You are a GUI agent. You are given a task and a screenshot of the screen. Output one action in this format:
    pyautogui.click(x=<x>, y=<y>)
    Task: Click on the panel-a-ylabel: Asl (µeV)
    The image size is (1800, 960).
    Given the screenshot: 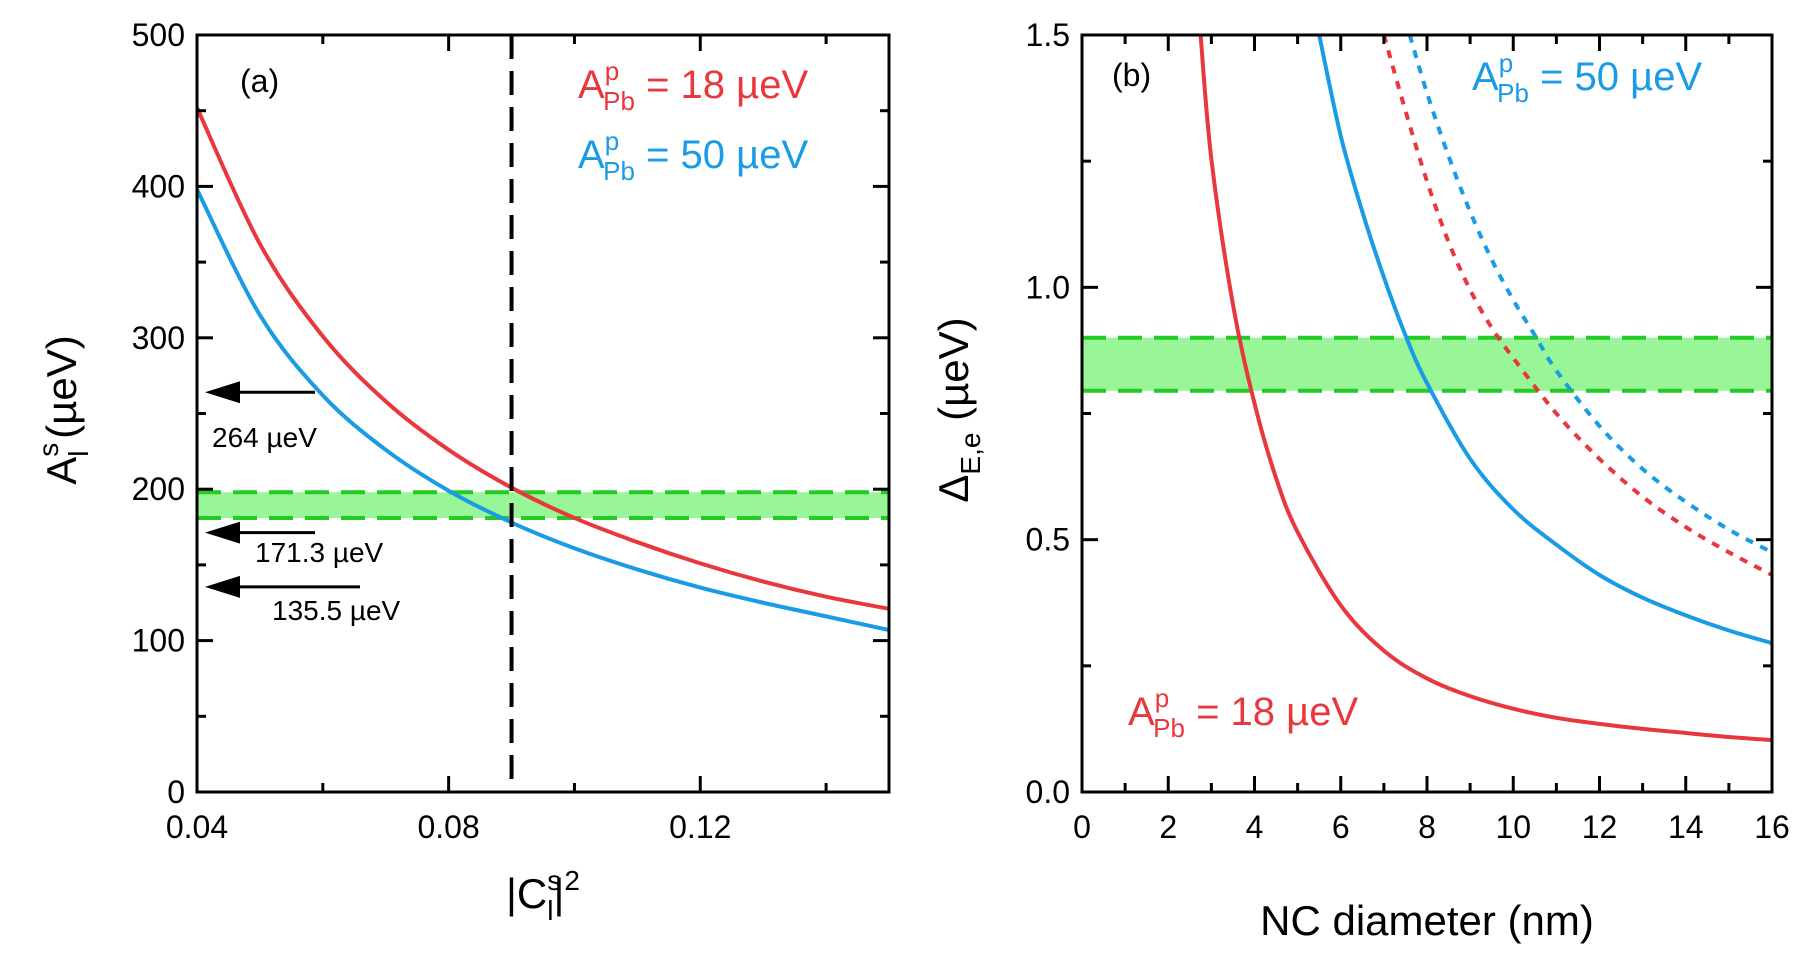 What is the action you would take?
    pyautogui.click(x=63, y=409)
    